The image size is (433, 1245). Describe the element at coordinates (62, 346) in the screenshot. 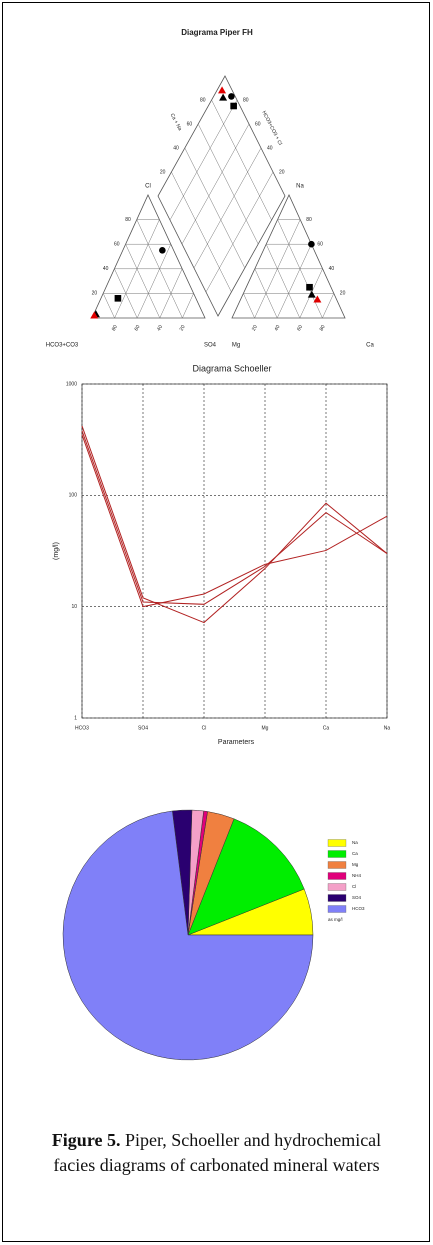

I see `corner-label: HCO3+CO3` at that location.